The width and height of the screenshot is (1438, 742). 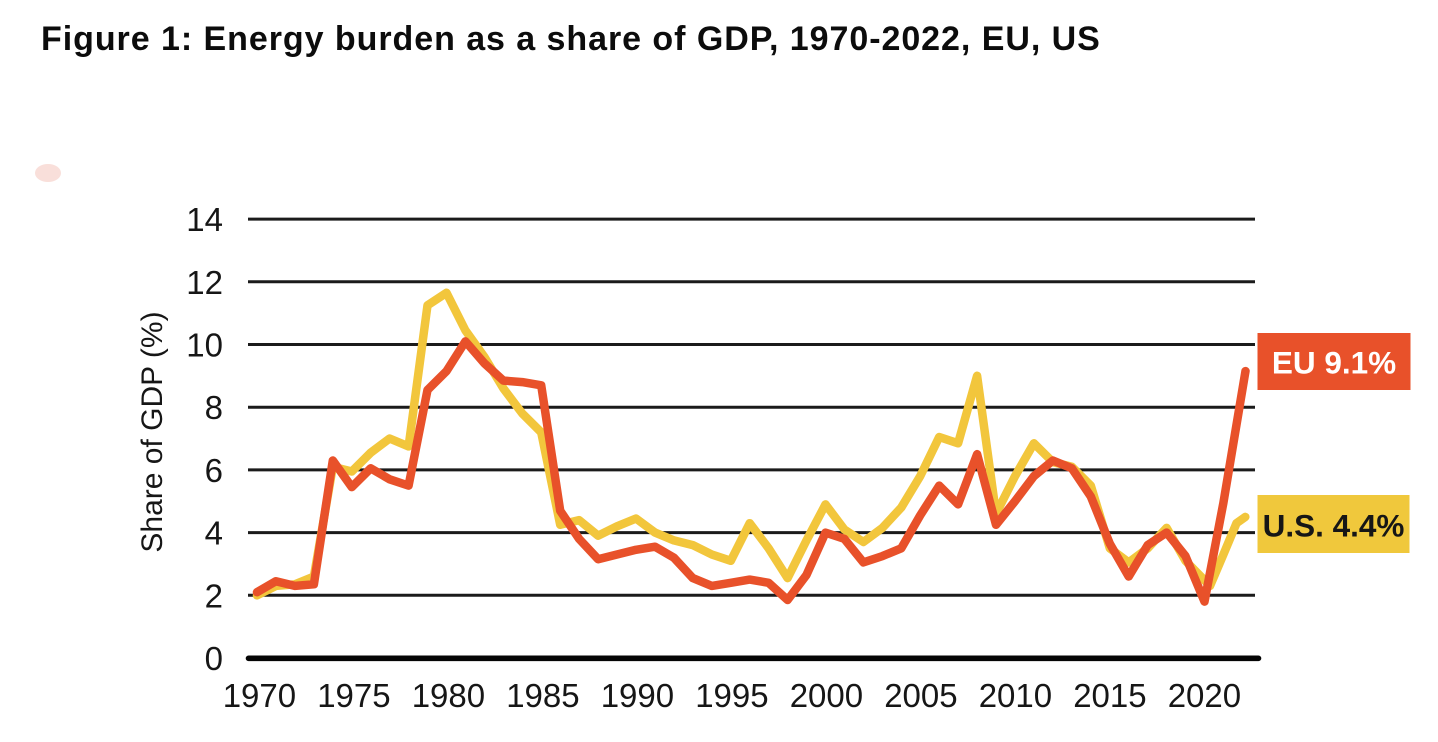 What do you see at coordinates (353, 695) in the screenshot?
I see `svg-text: 1975` at bounding box center [353, 695].